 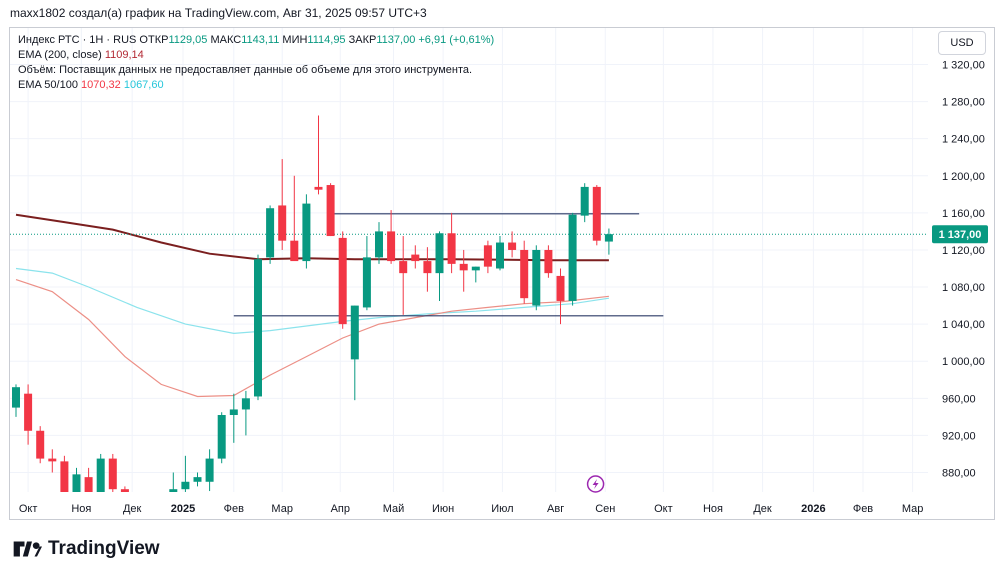 I want to click on price-tick-label: 960,00, so click(x=959, y=399).